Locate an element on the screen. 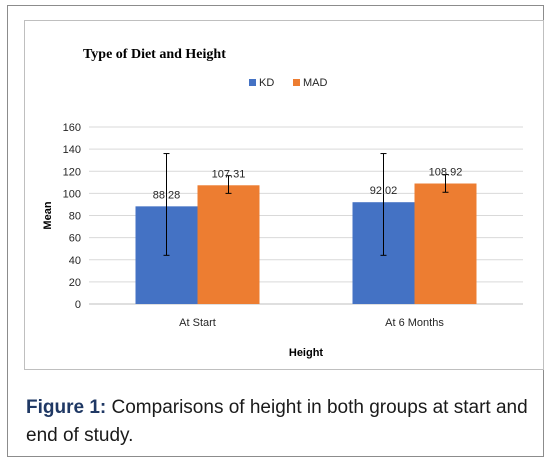  data-label: 107.31 is located at coordinates (229, 174).